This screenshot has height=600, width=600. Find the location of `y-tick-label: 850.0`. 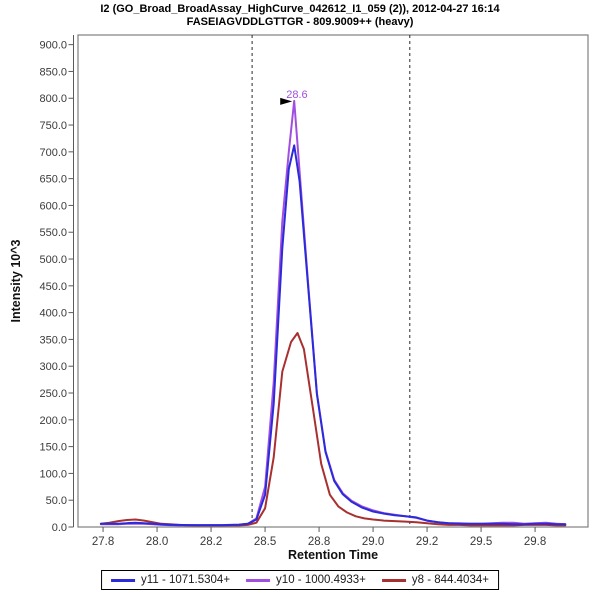

y-tick-label: 850.0 is located at coordinates (53, 72).